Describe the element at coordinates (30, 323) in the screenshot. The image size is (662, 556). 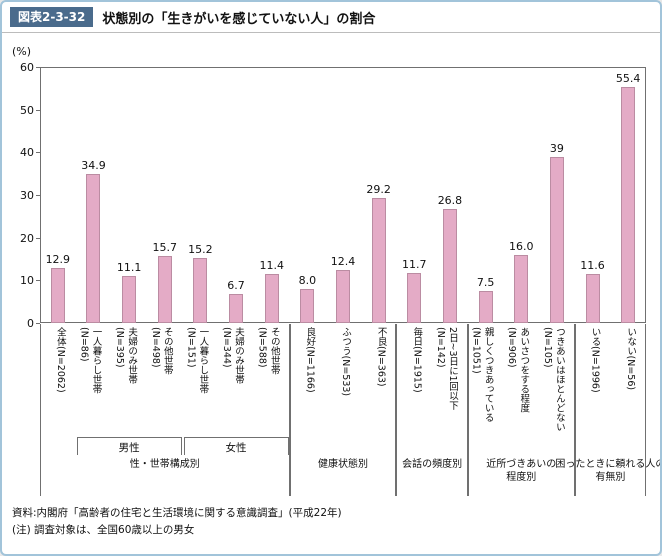
I see `y-axis-tick-label: 0` at that location.